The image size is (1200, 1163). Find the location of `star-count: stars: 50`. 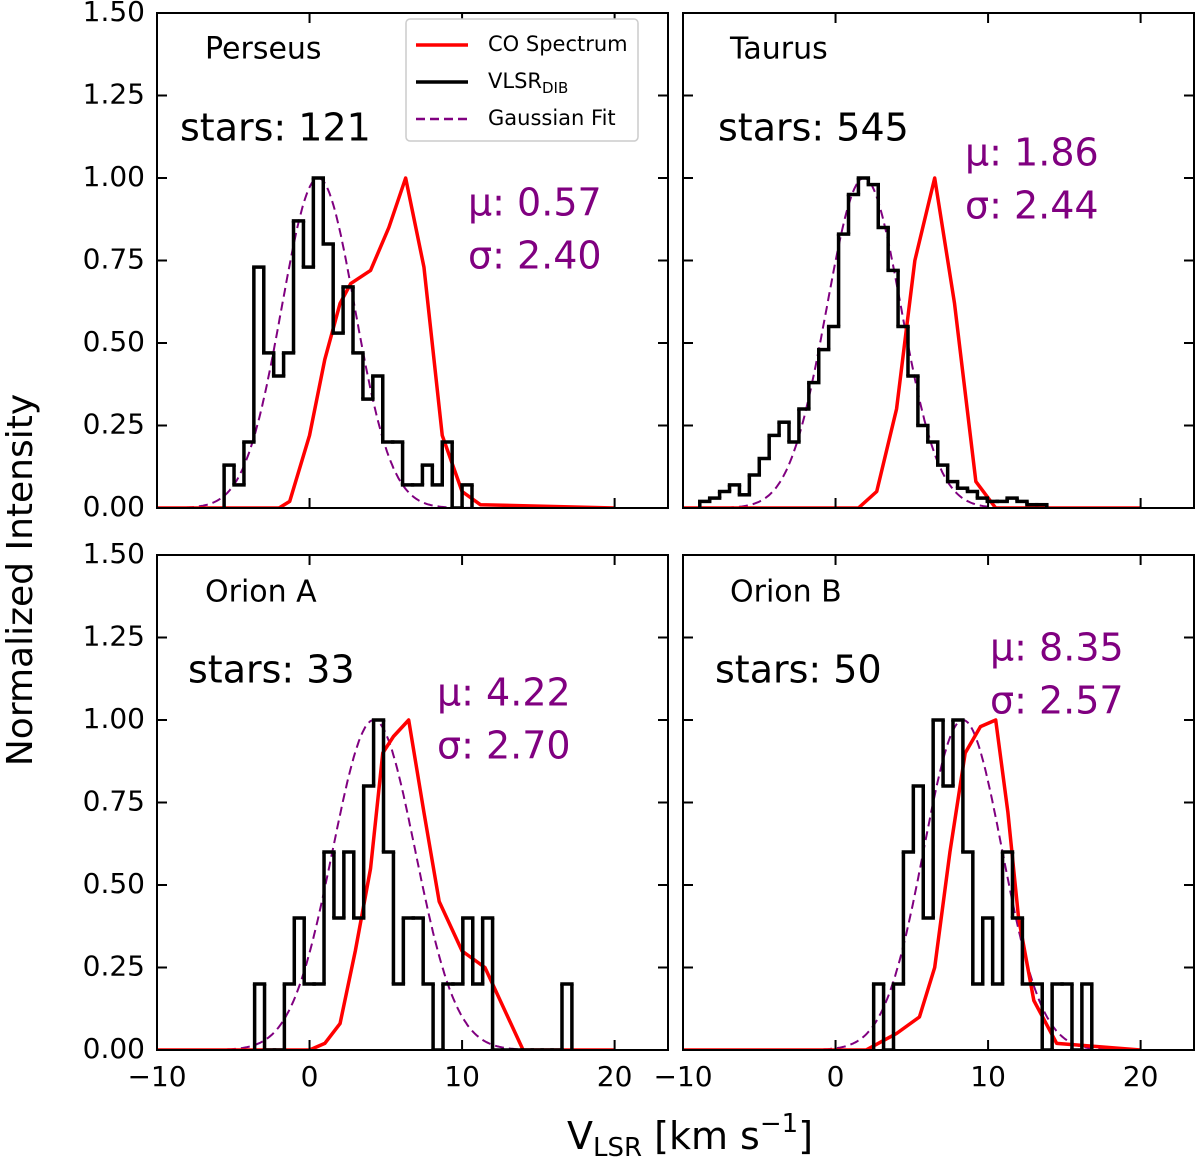

star-count: stars: 50 is located at coordinates (798, 670).